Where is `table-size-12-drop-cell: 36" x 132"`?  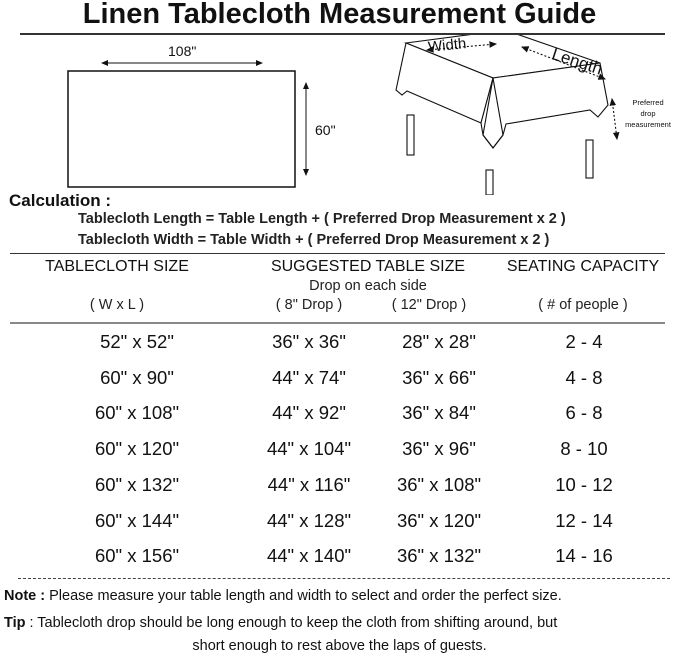 table-size-12-drop-cell: 36" x 132" is located at coordinates (439, 556).